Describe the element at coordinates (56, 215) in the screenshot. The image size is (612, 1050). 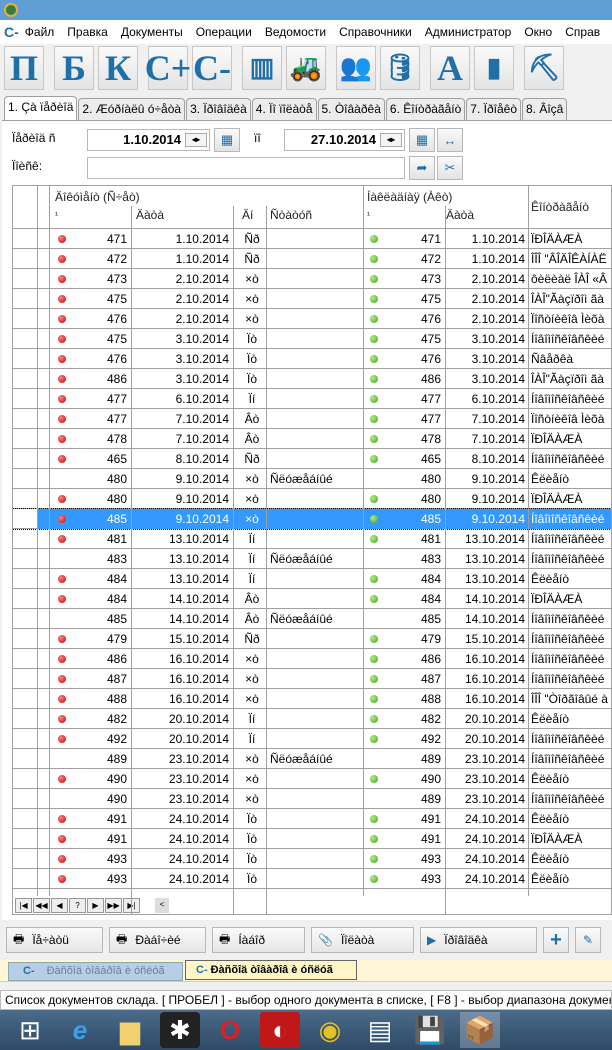
I see `col-header-number: ¹` at that location.